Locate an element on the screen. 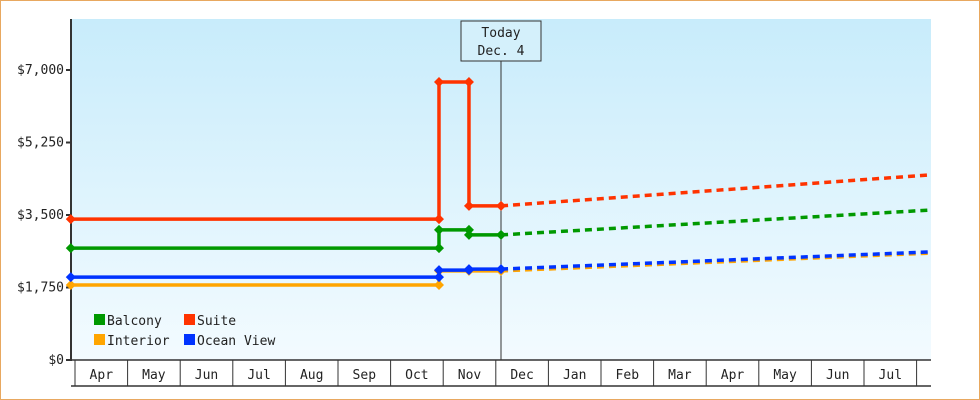 The height and width of the screenshot is (400, 980). today-label: Today is located at coordinates (500, 33).